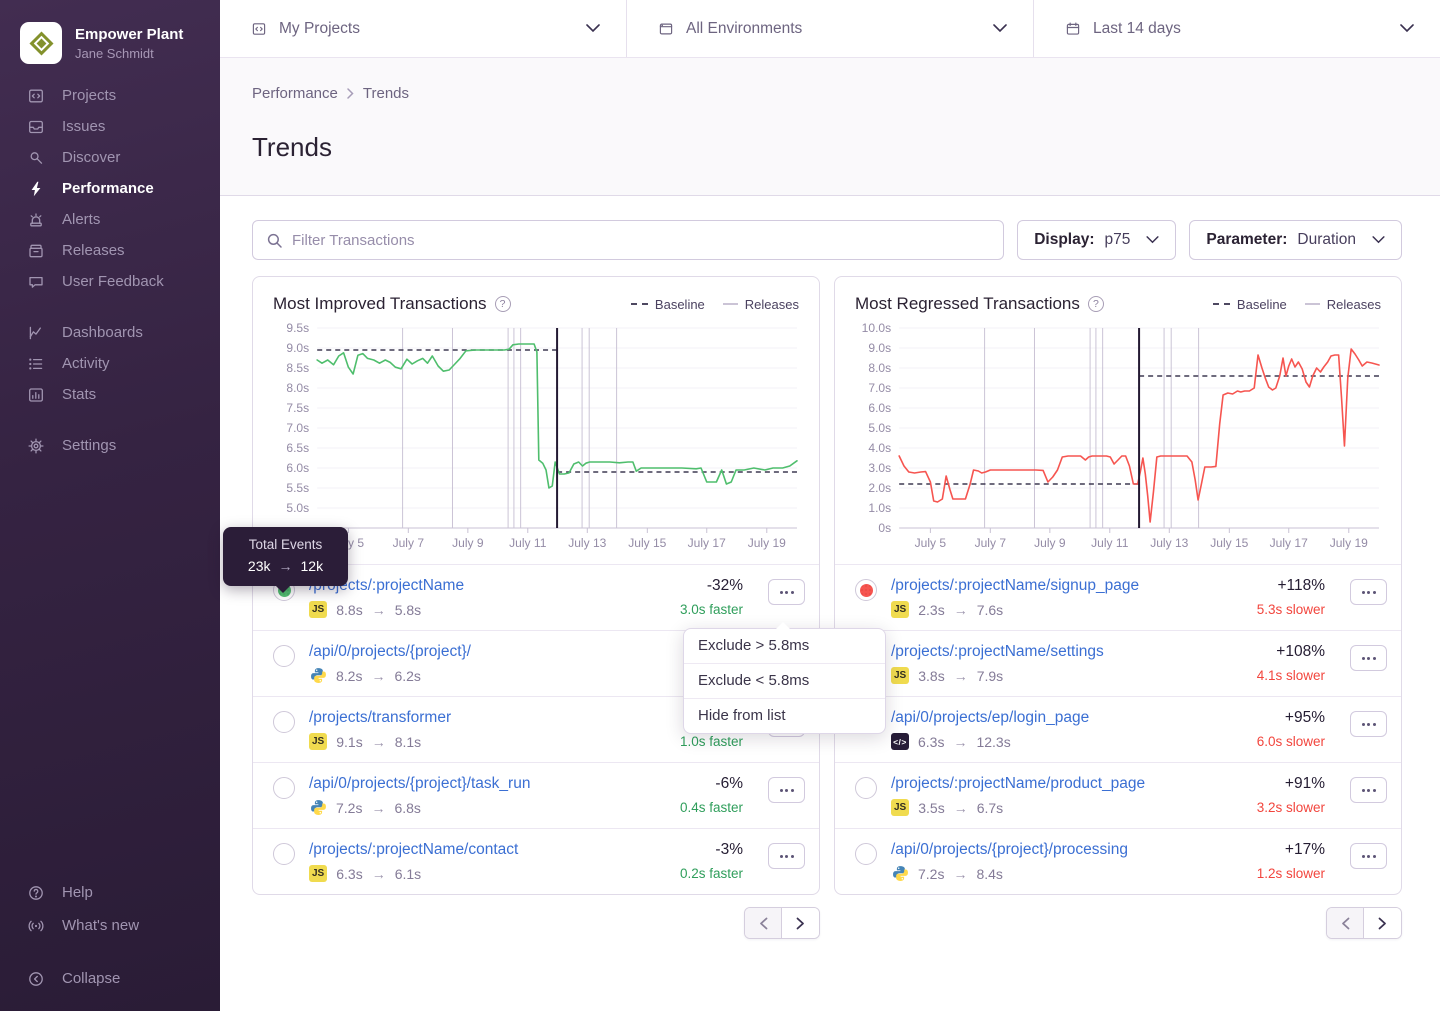  I want to click on trend-delta: 3.0s faster, so click(711, 609).